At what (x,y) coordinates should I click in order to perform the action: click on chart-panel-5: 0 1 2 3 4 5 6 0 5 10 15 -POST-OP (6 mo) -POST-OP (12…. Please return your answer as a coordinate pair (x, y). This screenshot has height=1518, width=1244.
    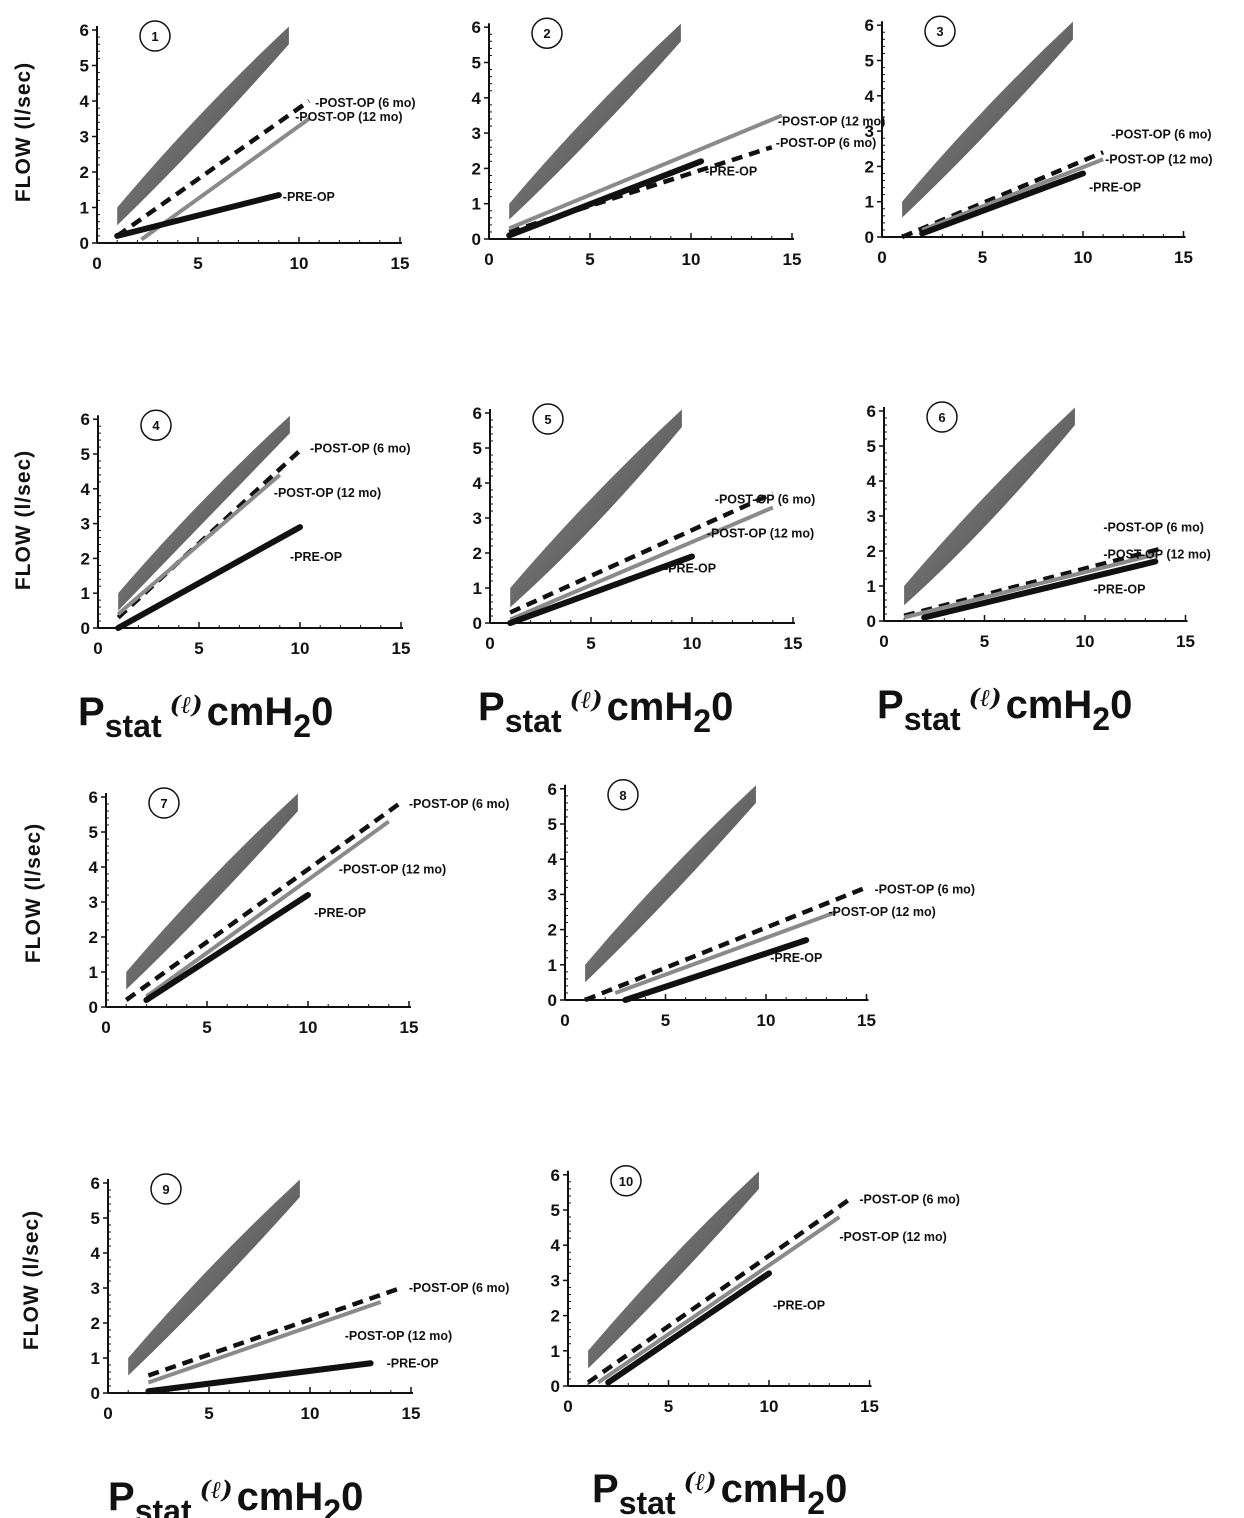
    Looking at the image, I should click on (644, 528).